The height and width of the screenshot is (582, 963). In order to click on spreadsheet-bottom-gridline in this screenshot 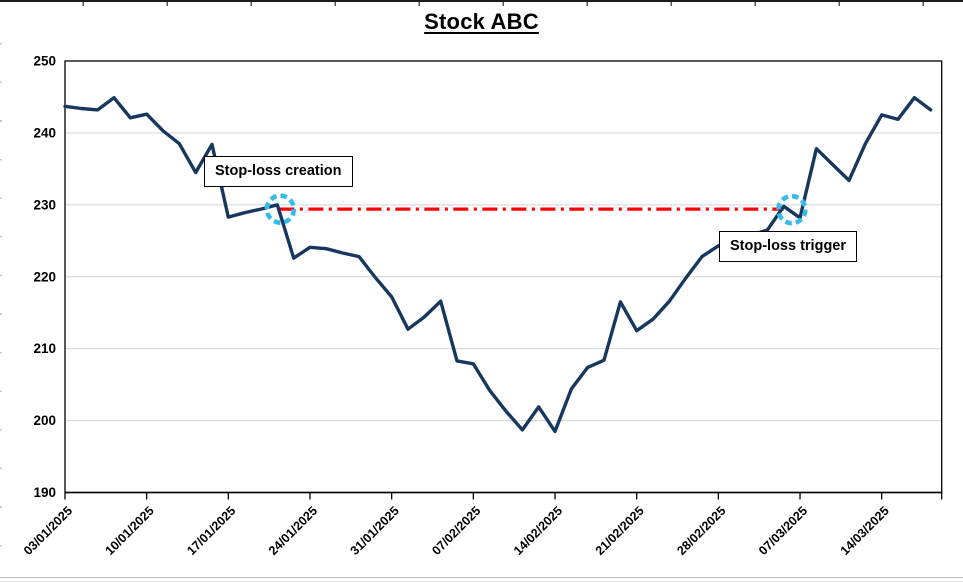, I will do `click(481, 577)`.